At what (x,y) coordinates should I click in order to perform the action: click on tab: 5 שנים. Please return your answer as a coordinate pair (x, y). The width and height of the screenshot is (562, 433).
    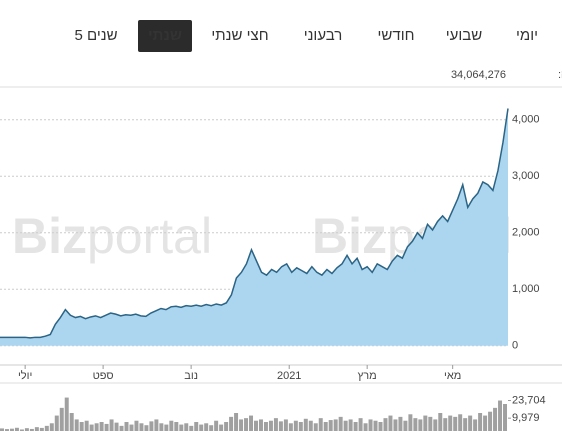
    Looking at the image, I should click on (95, 35).